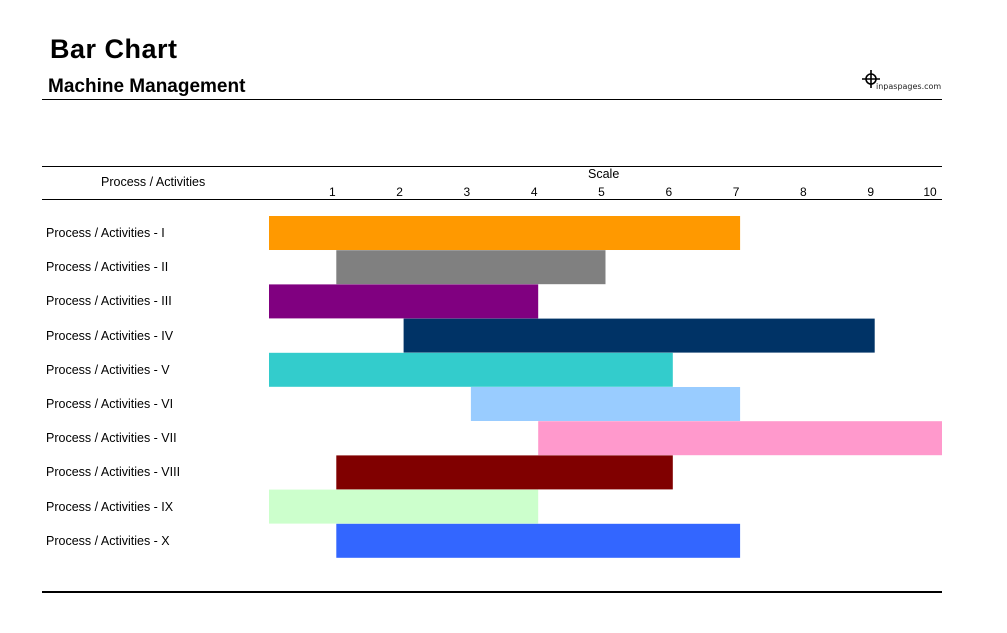 This screenshot has width=1007, height=633. What do you see at coordinates (107, 267) in the screenshot?
I see `row-label: Process / Activities - II` at bounding box center [107, 267].